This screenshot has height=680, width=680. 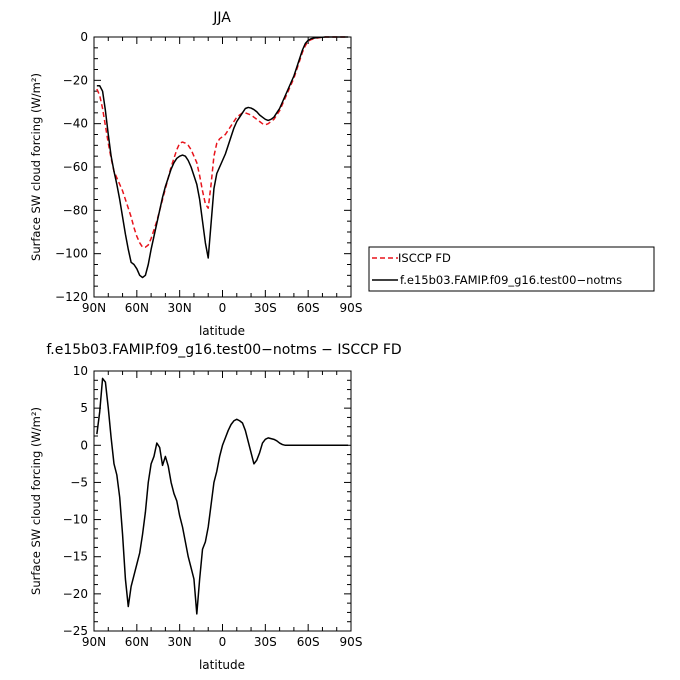 I want to click on legend-box, so click(x=511, y=269).